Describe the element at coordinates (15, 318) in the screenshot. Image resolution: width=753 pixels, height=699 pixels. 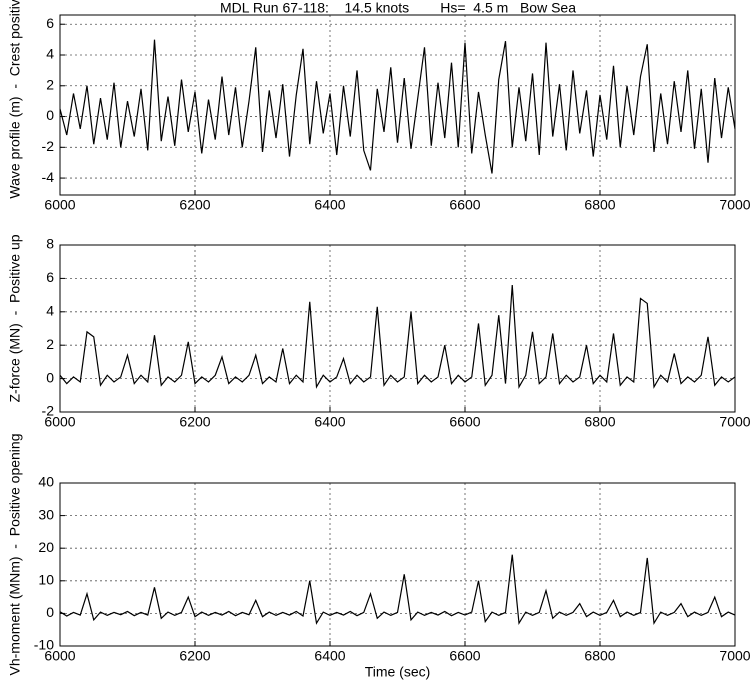
I see `y-axis-label: Z-force (MN) - Positive up` at that location.